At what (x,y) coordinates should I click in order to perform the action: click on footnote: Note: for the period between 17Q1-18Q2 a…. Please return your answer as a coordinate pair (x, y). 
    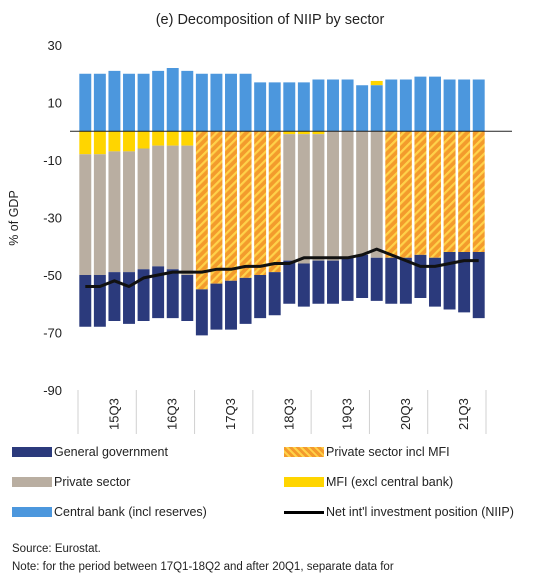
    Looking at the image, I should click on (203, 567).